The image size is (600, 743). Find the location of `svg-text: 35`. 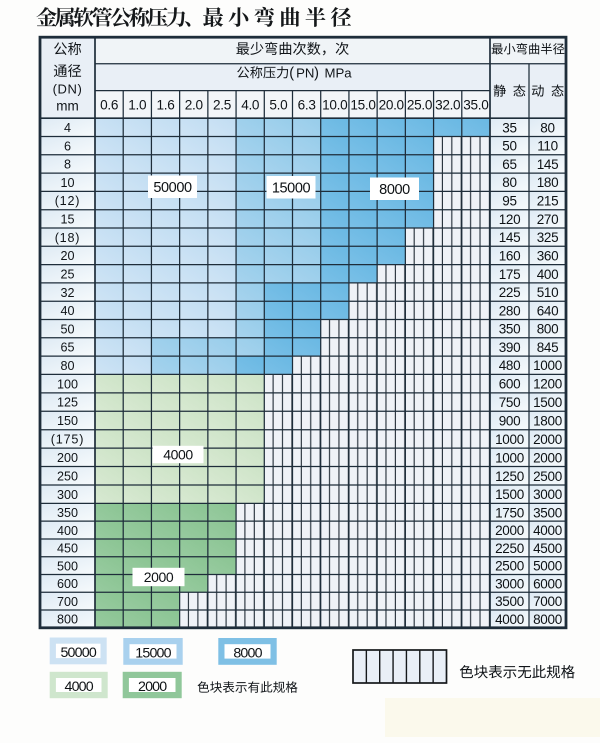

svg-text: 35 is located at coordinates (509, 127).